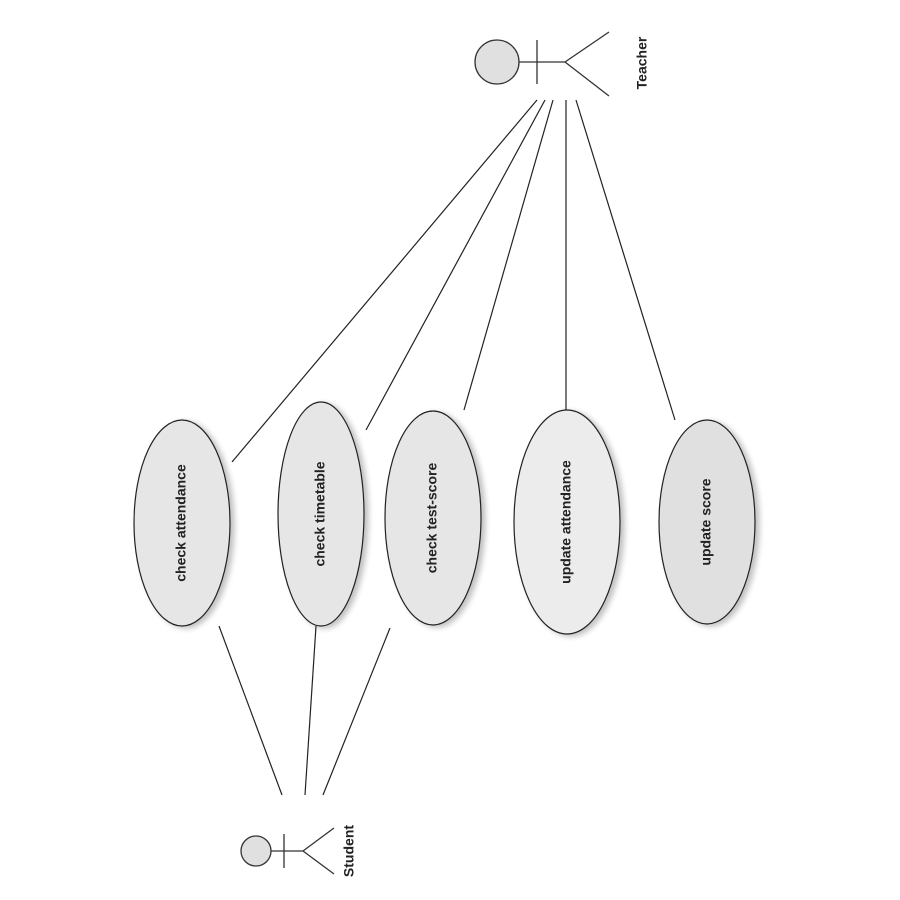 The height and width of the screenshot is (900, 900). Describe the element at coordinates (642, 62) in the screenshot. I see `actor-label-teacher: Teacher` at that location.